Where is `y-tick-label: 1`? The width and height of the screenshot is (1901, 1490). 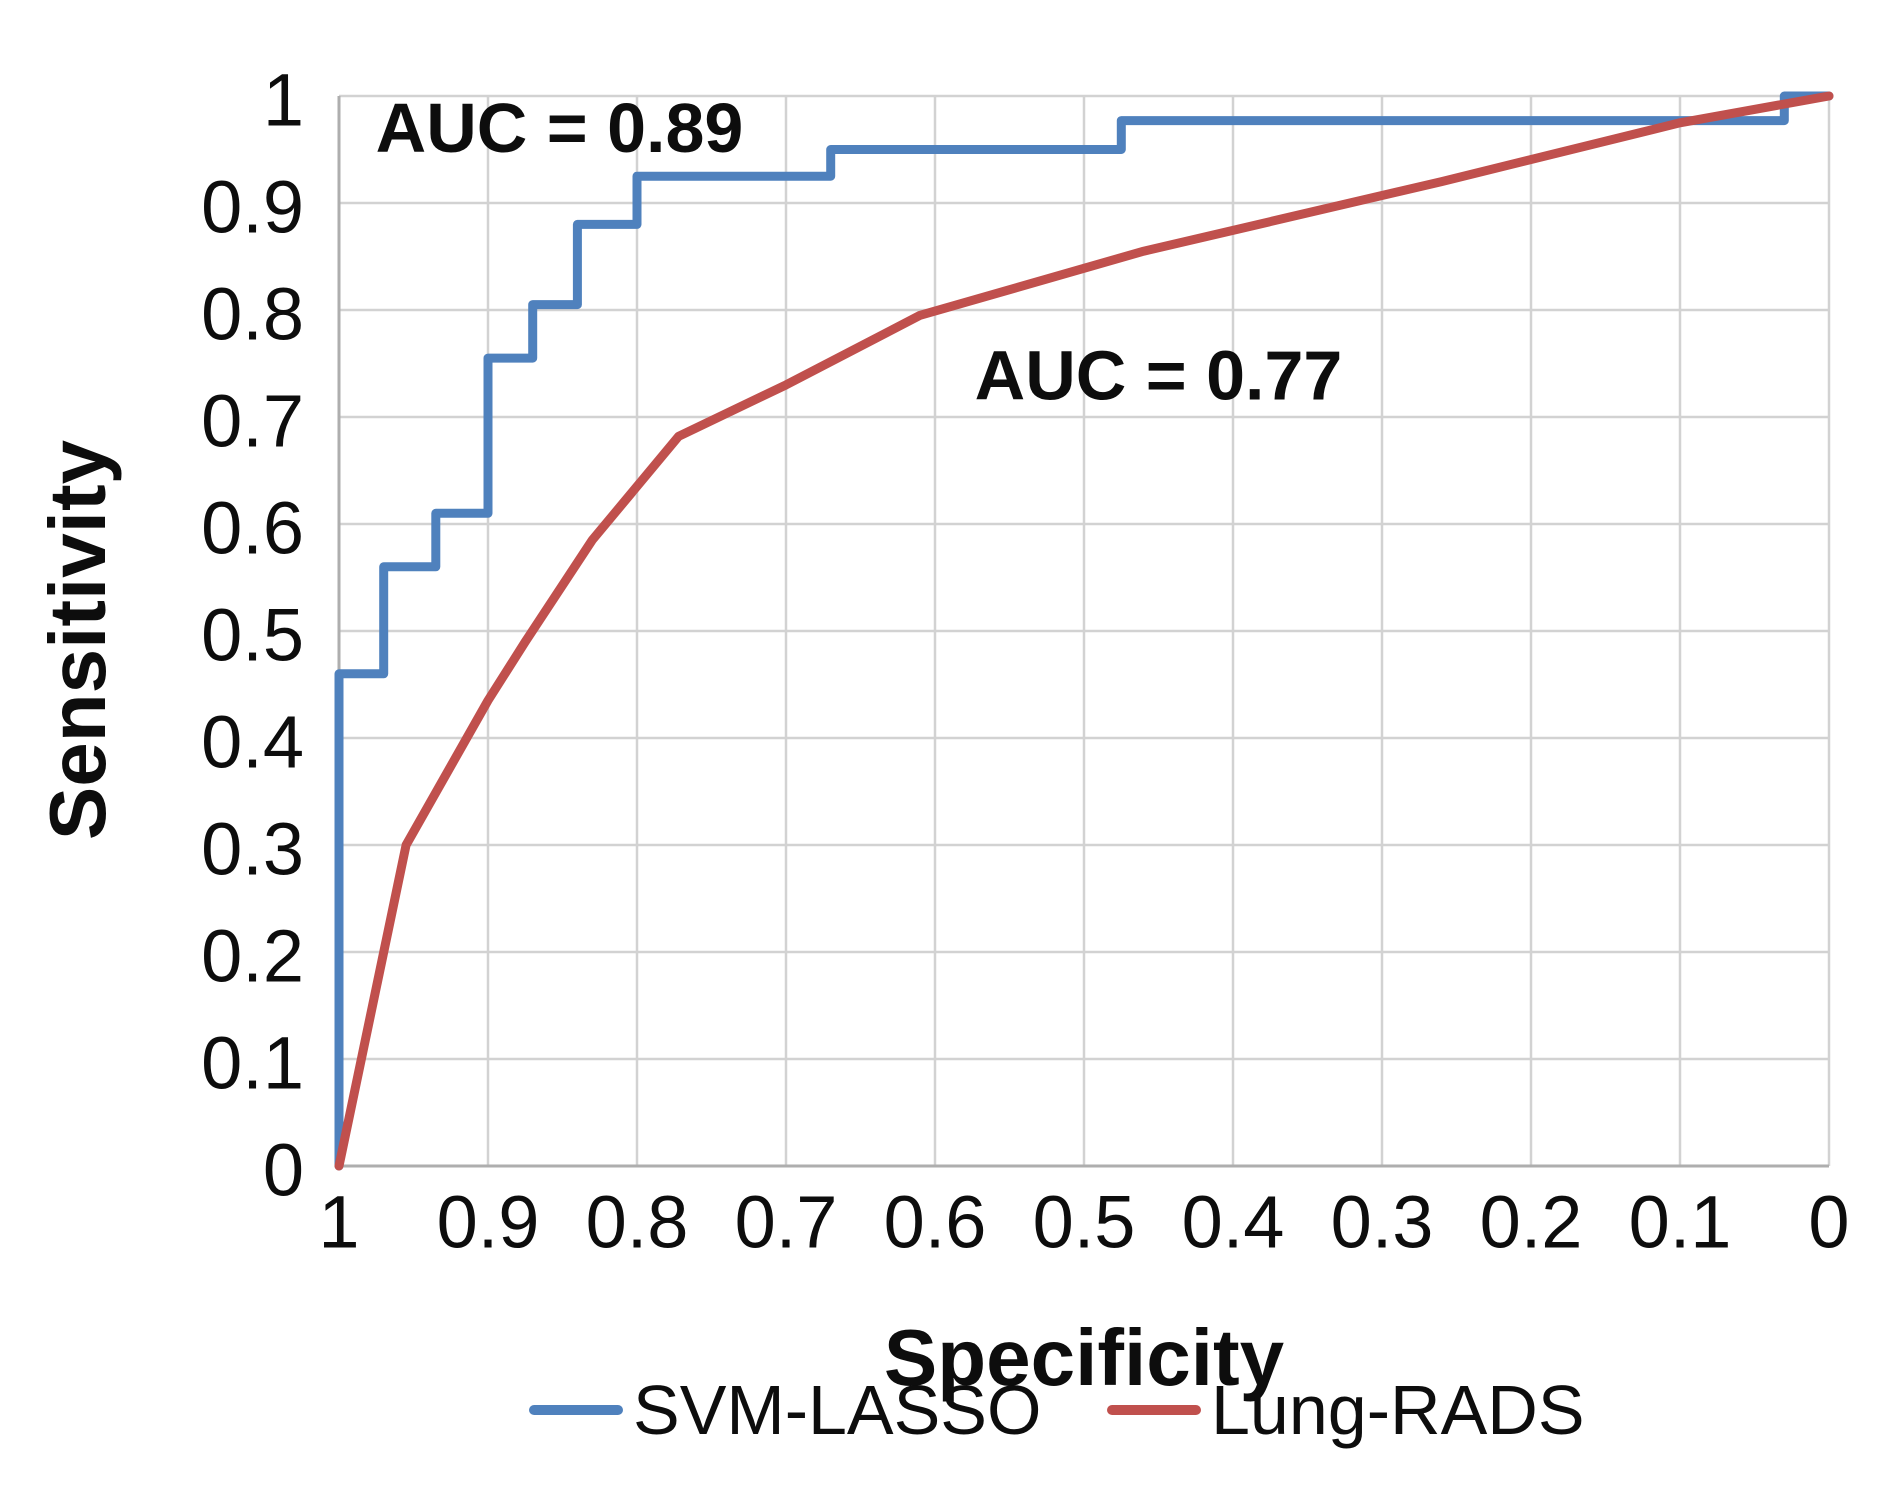
y-tick-label: 1 is located at coordinates (283, 100).